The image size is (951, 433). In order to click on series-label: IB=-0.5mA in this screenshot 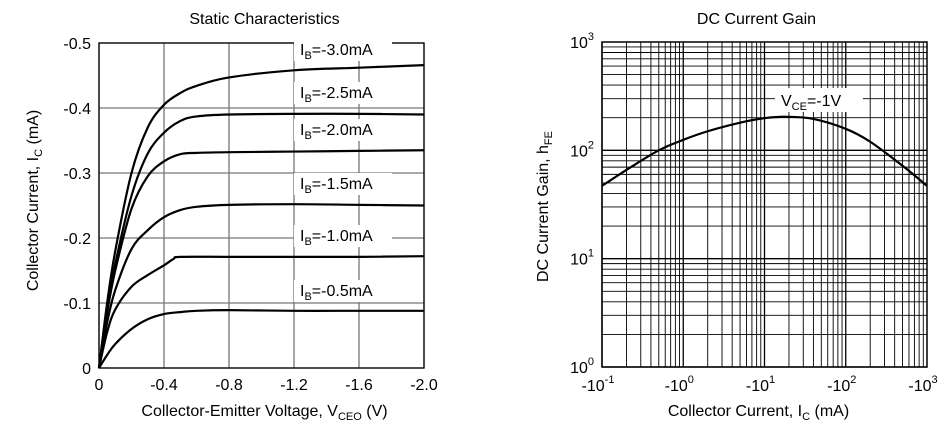, I will do `click(336, 293)`.